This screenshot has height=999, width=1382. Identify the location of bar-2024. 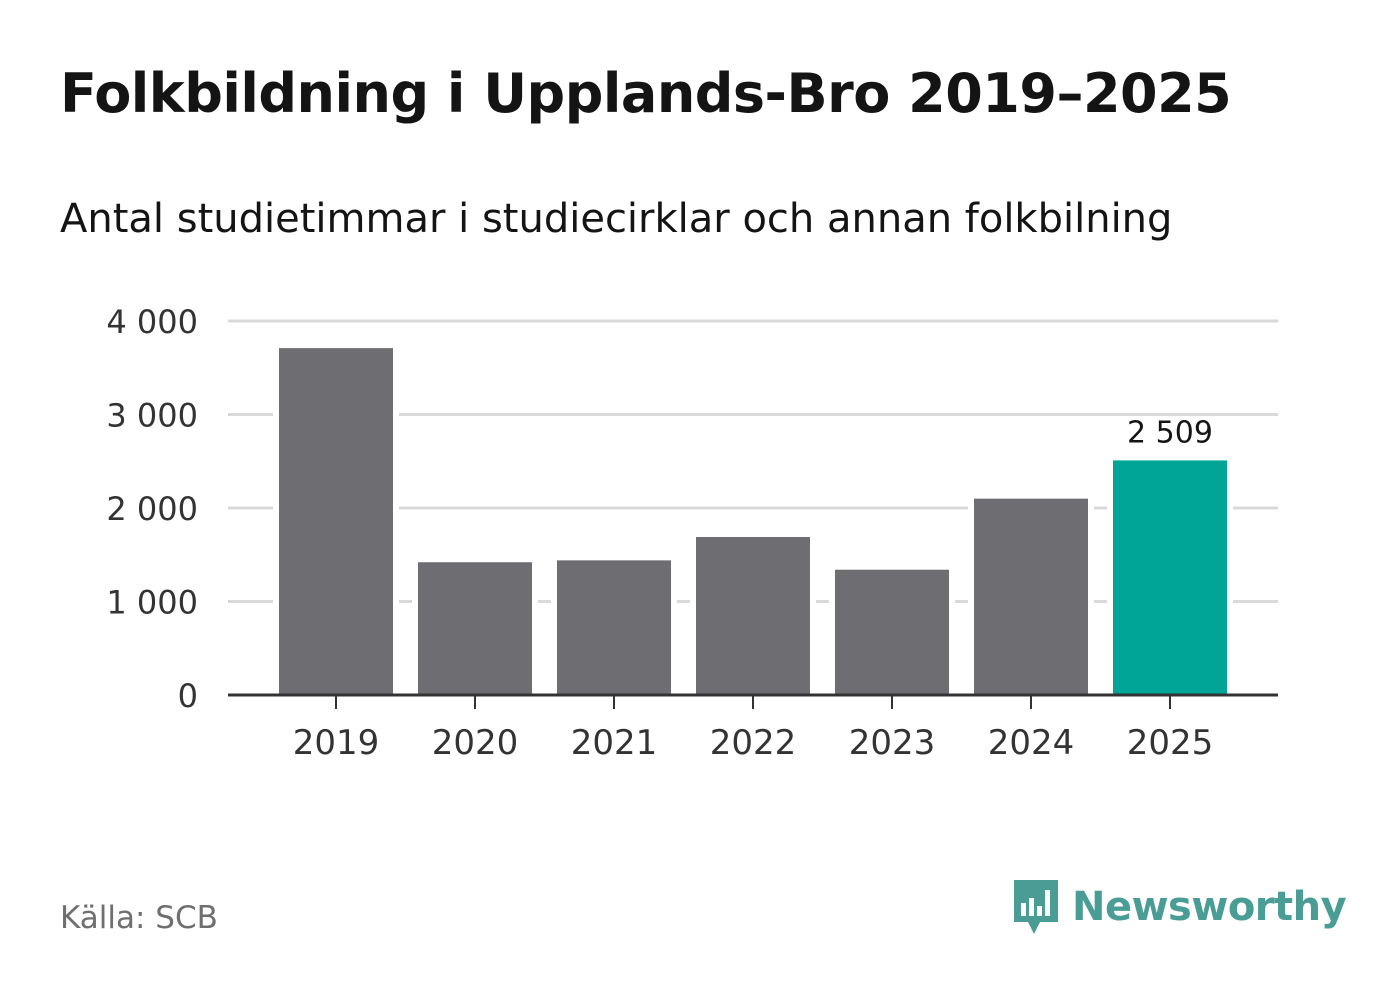
(1031, 596).